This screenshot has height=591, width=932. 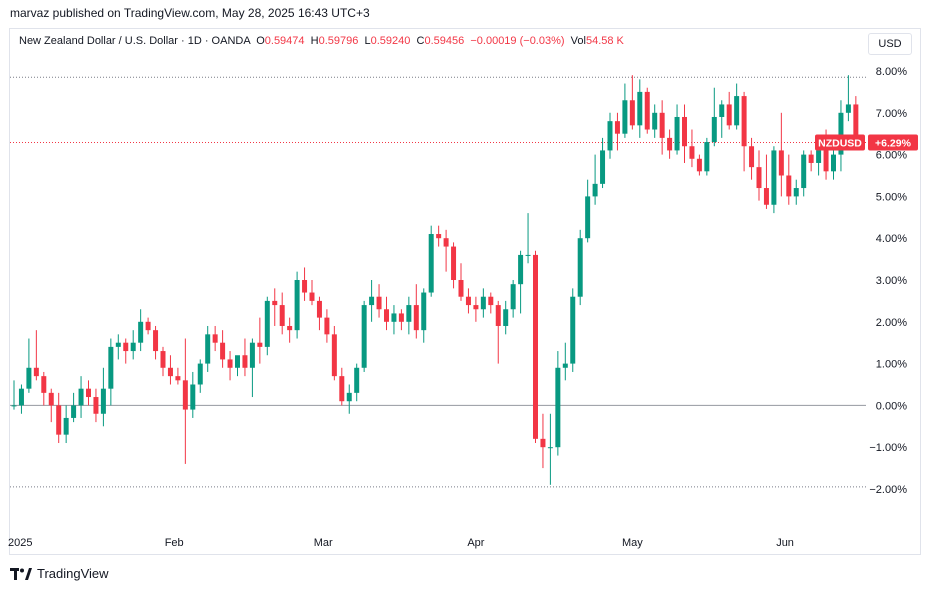 I want to click on currency-button: USD, so click(x=890, y=44).